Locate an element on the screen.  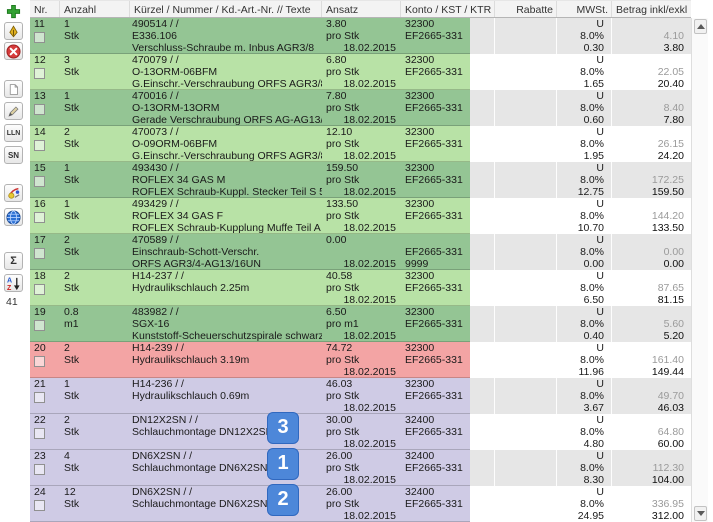
amount-excl: 159.50 is located at coordinates (667, 192).